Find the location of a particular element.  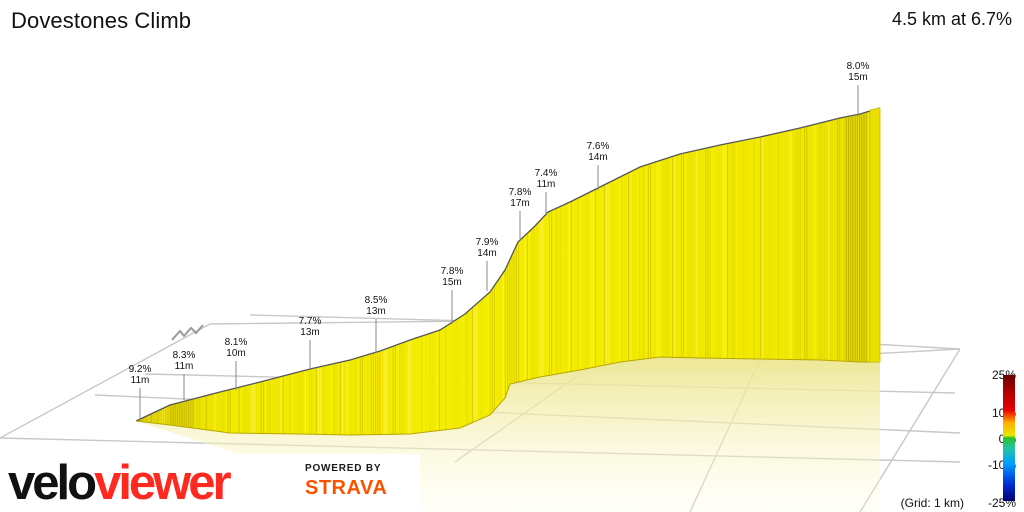

profile-base-line is located at coordinates (507, 396).